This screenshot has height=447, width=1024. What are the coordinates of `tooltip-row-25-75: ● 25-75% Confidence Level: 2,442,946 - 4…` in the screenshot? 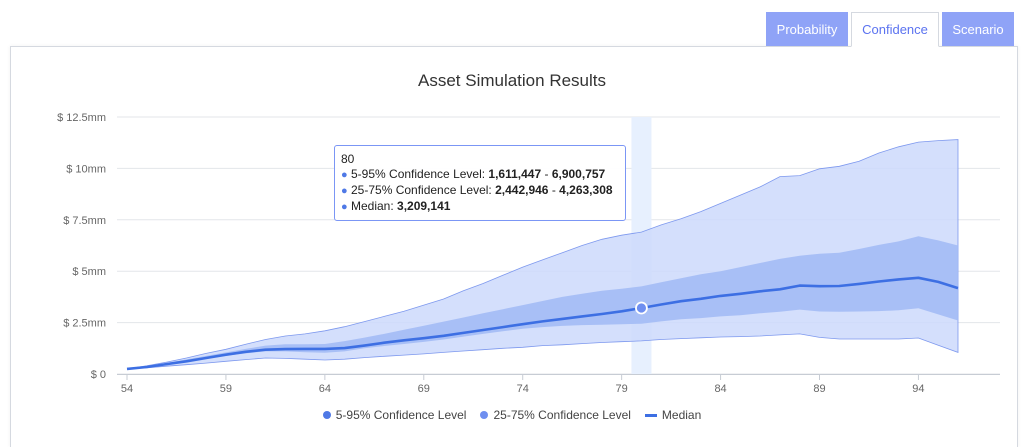 It's located at (480, 191).